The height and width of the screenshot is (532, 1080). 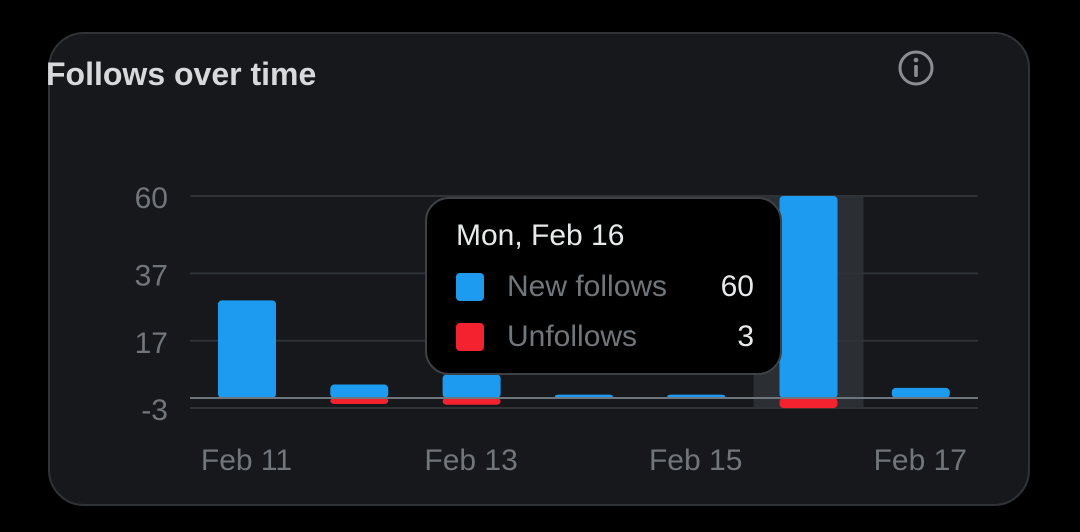 I want to click on tooltip-date: Mon, Feb 16, so click(x=540, y=235).